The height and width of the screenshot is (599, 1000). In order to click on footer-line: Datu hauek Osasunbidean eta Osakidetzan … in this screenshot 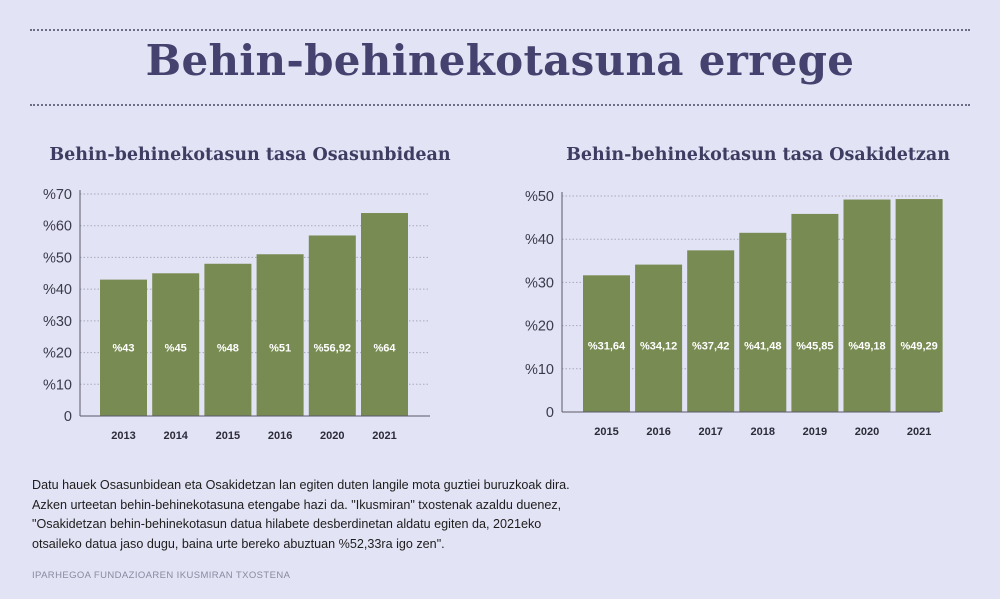, I will do `click(301, 485)`.